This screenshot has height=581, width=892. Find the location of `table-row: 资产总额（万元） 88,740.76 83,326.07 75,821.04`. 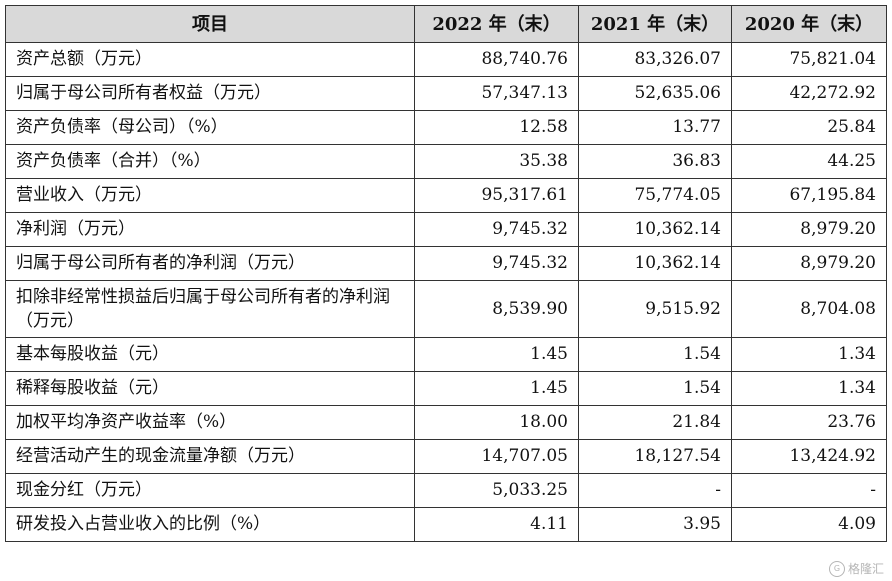

table-row: 资产总额（万元） 88,740.76 83,326.07 75,821.04 is located at coordinates (446, 59).